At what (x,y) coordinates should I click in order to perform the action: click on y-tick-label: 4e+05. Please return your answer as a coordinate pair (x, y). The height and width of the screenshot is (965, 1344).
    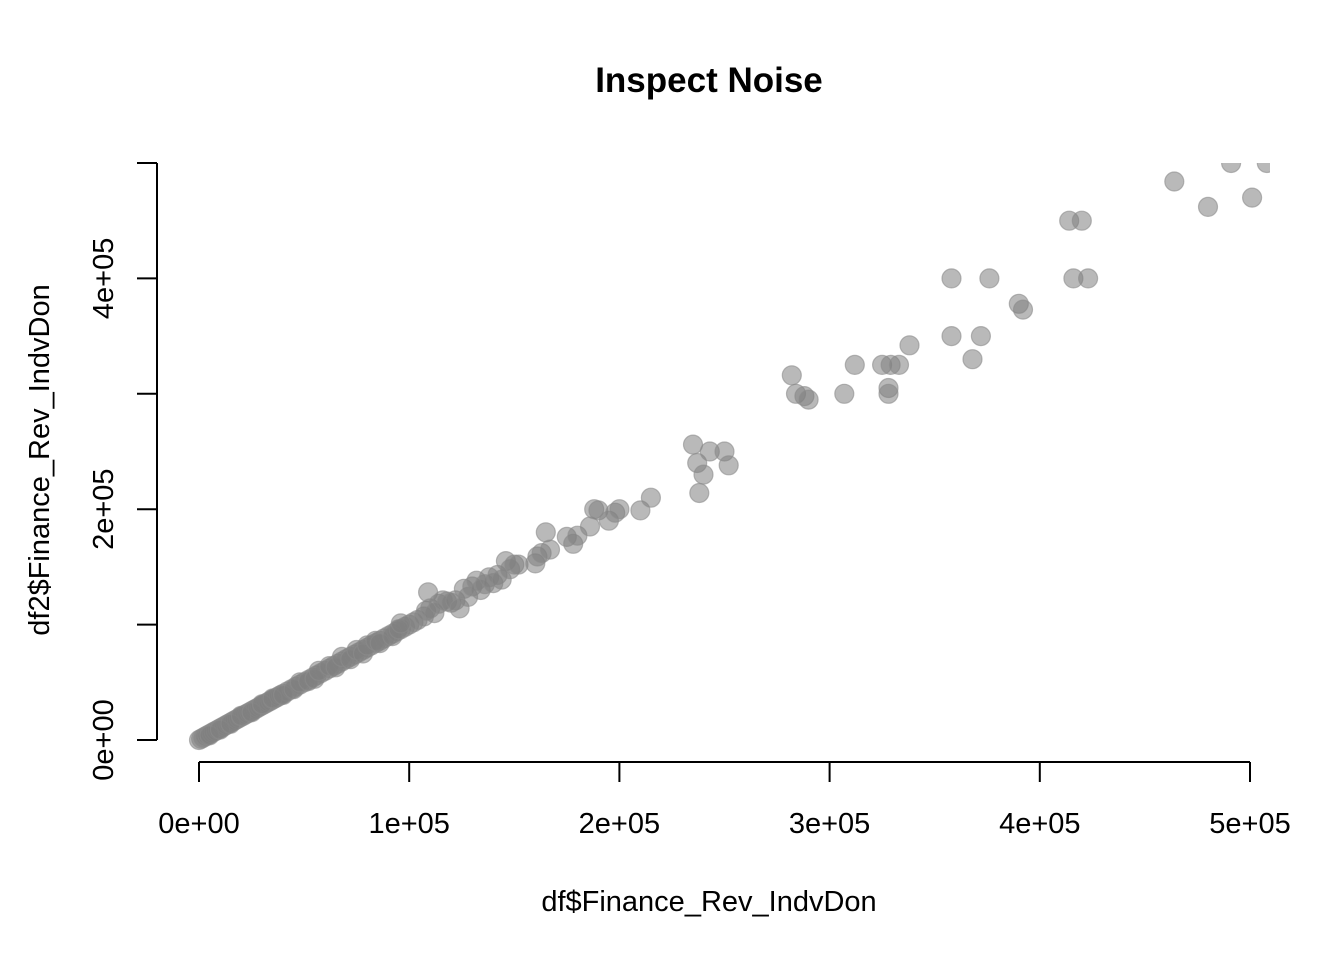
    Looking at the image, I should click on (104, 278).